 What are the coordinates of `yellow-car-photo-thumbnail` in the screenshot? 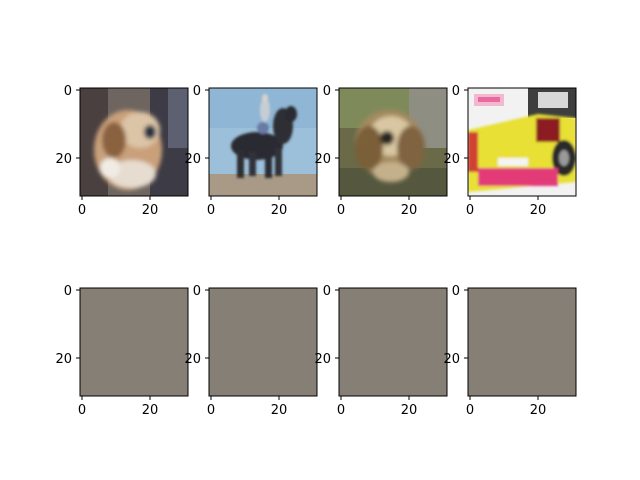 It's located at (522, 142).